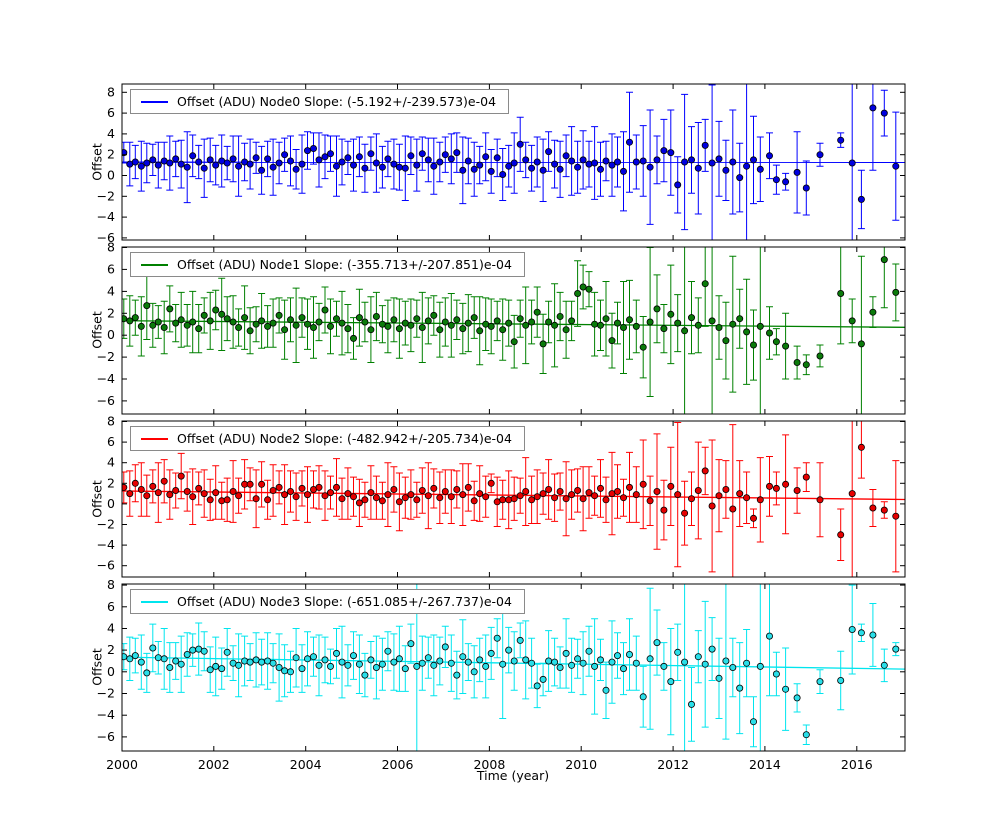 The height and width of the screenshot is (832, 1000). What do you see at coordinates (154, 264) in the screenshot?
I see `legend-line-sample-node1` at bounding box center [154, 264].